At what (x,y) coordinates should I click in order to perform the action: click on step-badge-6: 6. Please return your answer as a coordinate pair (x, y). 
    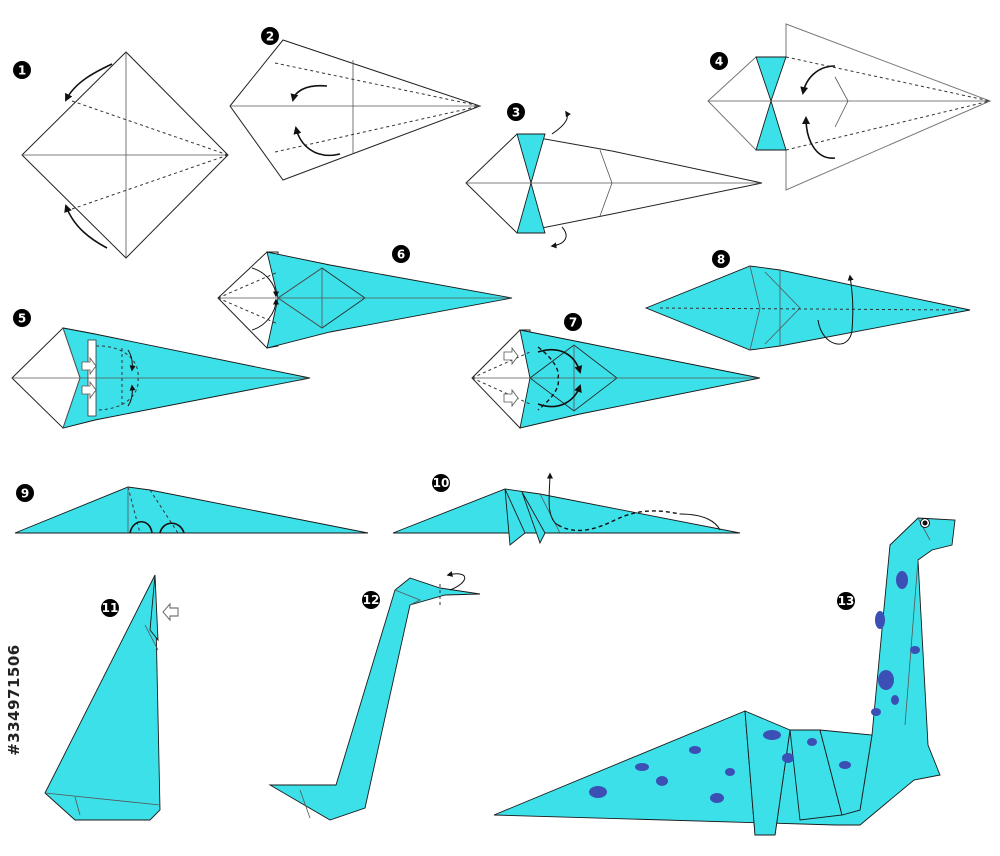
    Looking at the image, I should click on (401, 254).